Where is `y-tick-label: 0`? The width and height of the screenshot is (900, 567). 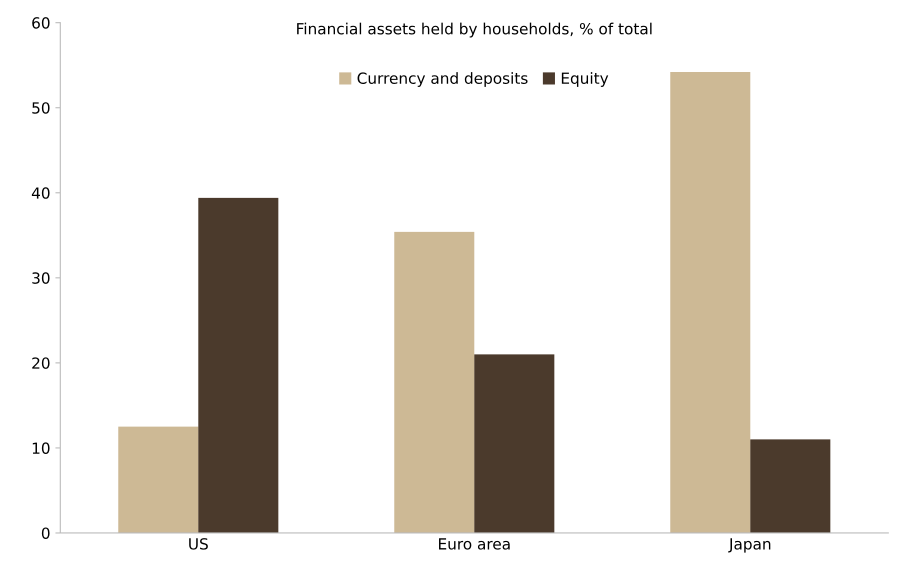 y-tick-label: 0 is located at coordinates (46, 533).